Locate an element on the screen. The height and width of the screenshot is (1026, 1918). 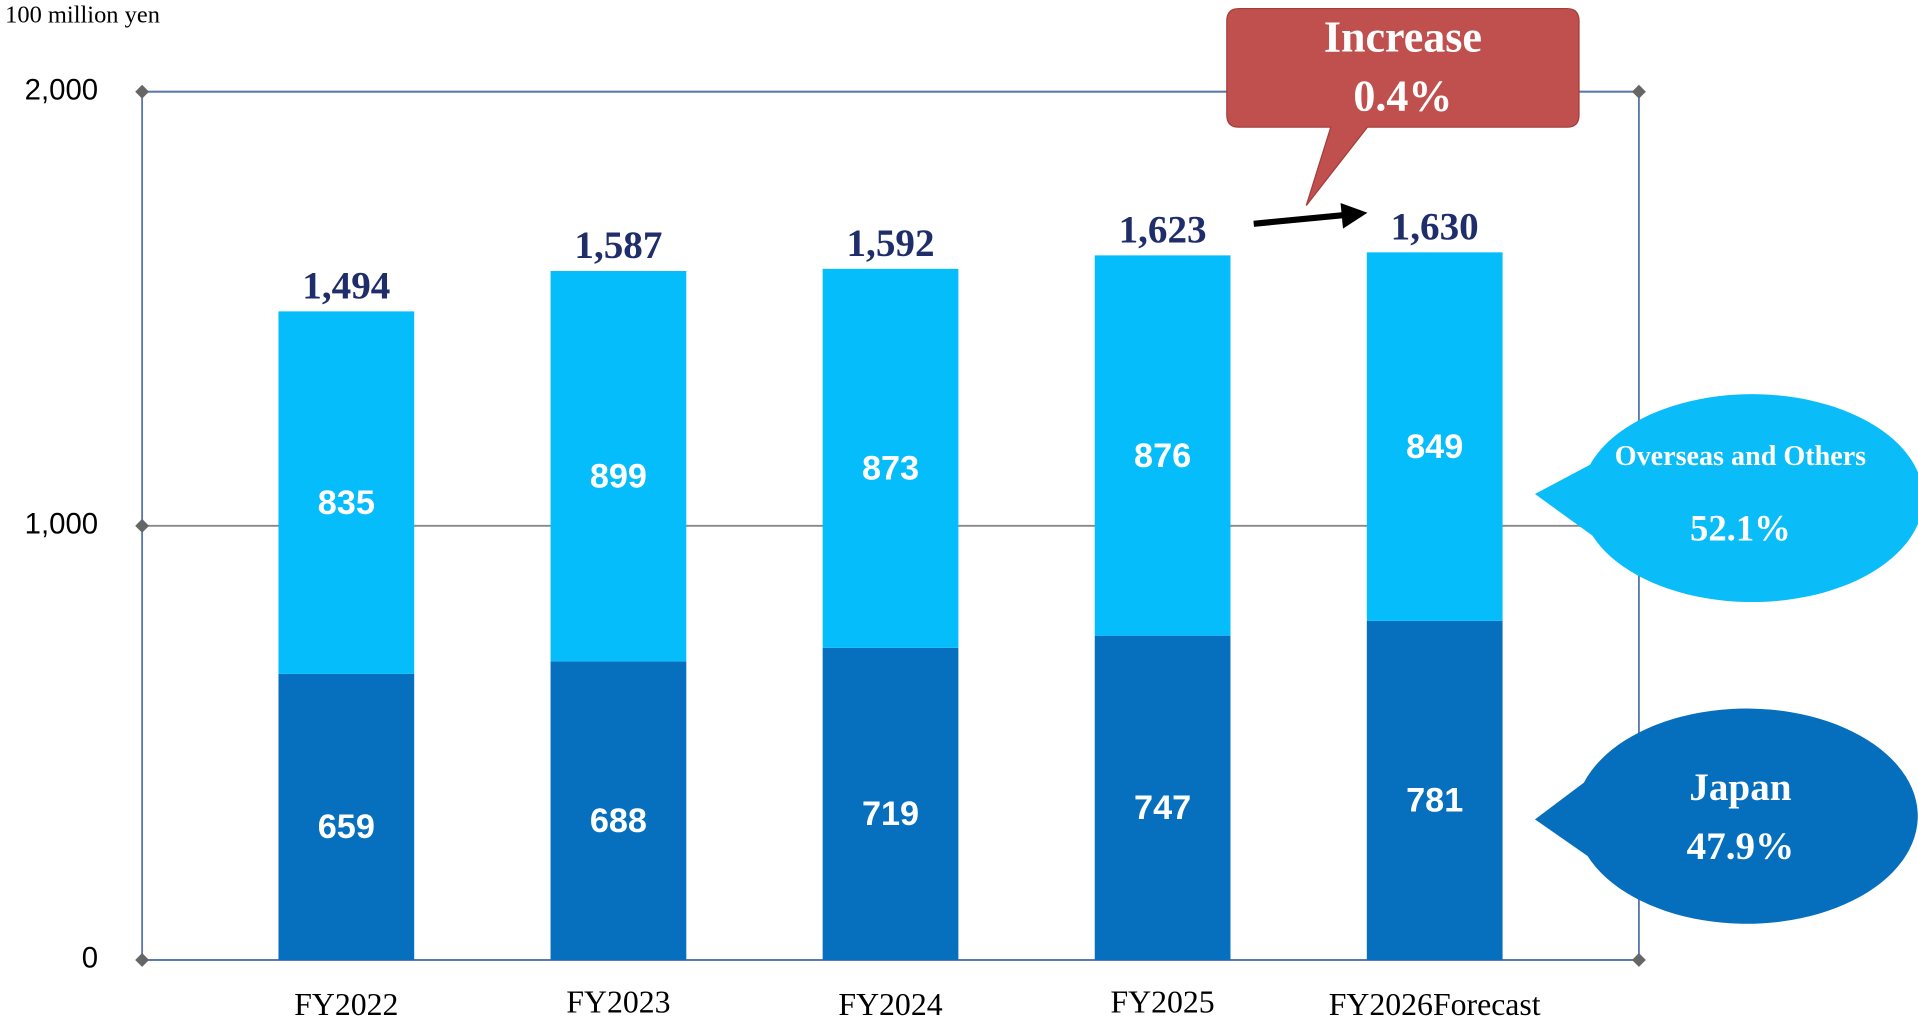
segment-label: 835 is located at coordinates (346, 503).